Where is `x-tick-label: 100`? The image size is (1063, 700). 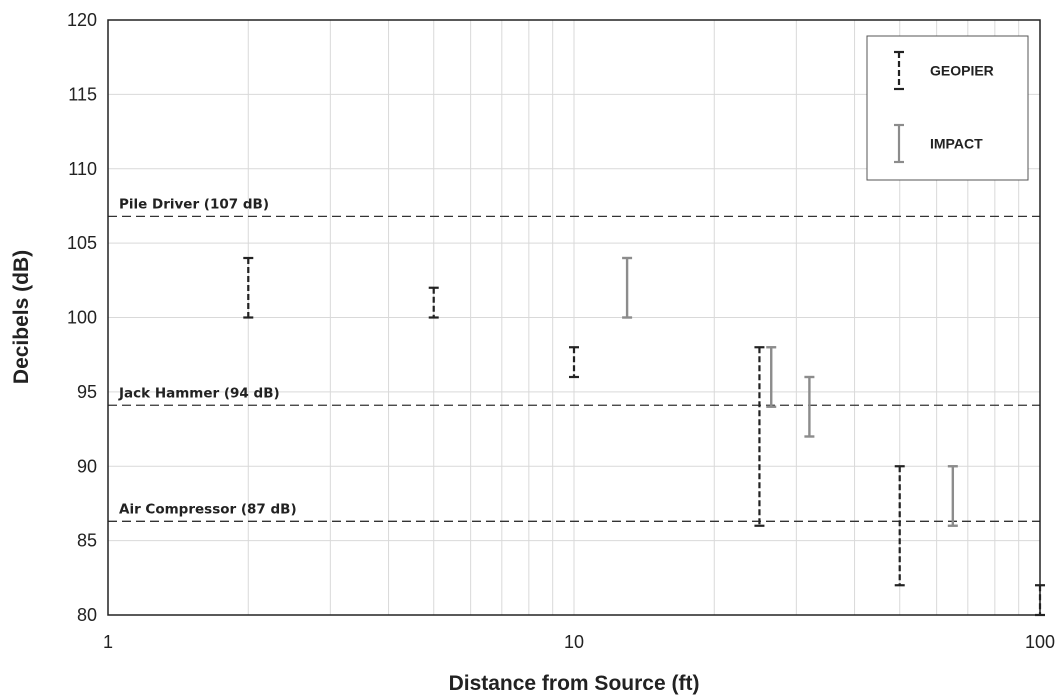
x-tick-label: 100 is located at coordinates (1040, 642).